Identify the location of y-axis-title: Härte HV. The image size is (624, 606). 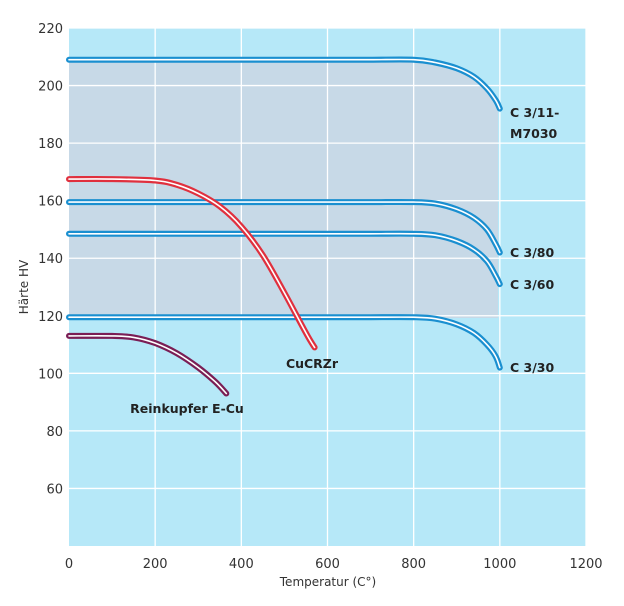
(24, 286).